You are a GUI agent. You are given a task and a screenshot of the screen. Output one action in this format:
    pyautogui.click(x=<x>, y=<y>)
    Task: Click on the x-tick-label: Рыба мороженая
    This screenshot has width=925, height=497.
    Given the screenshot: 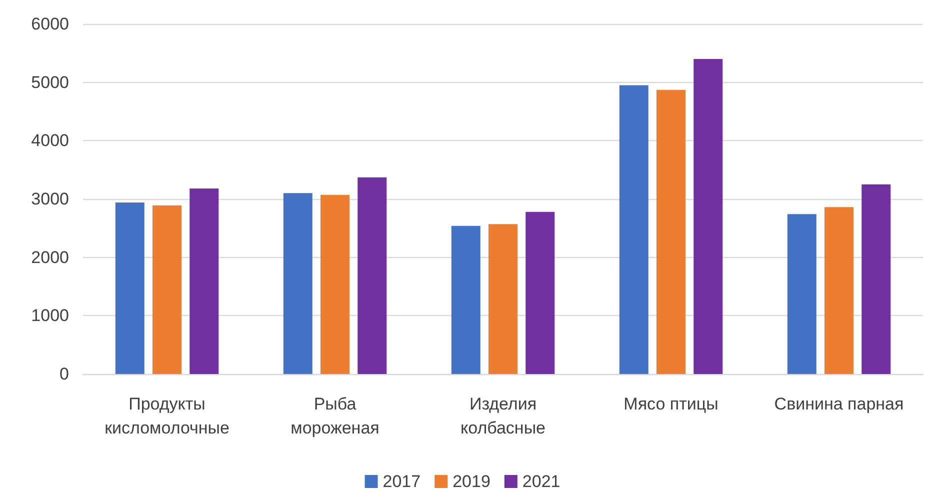 What is the action you would take?
    pyautogui.click(x=335, y=416)
    